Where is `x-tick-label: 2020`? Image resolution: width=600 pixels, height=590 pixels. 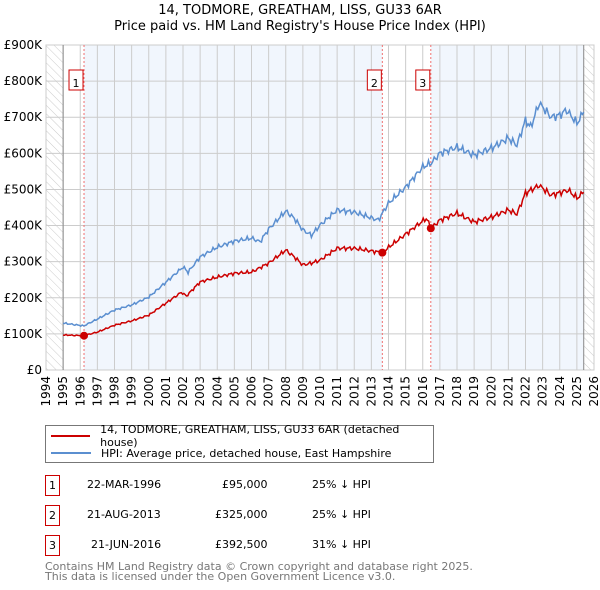 x-tick-label: 2020 is located at coordinates (491, 391).